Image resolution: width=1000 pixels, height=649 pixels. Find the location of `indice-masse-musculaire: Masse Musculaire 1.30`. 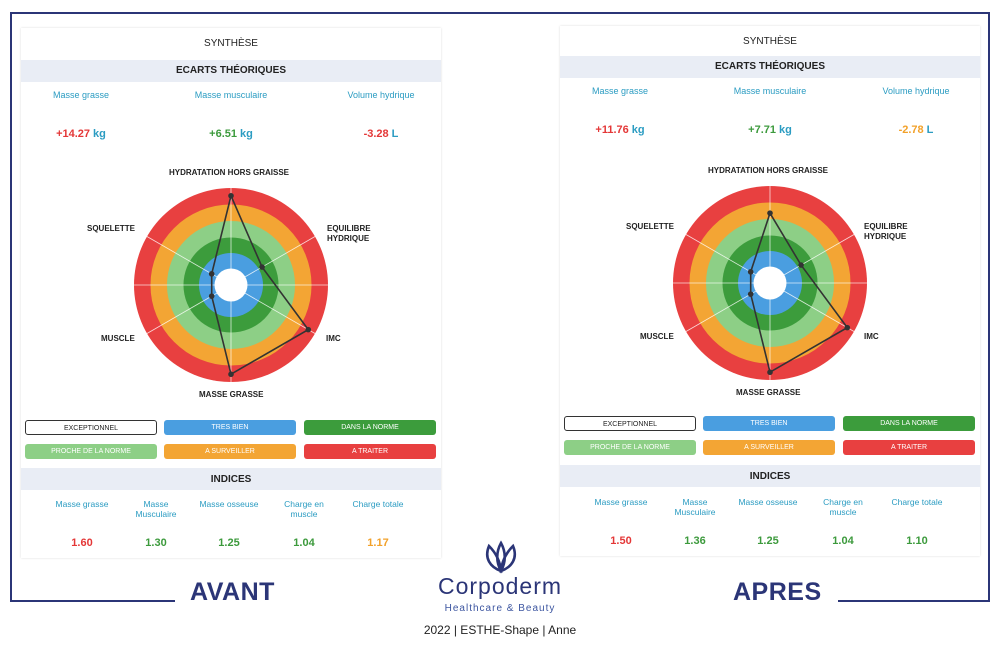

indice-masse-musculaire: Masse Musculaire 1.30 is located at coordinates (156, 524).